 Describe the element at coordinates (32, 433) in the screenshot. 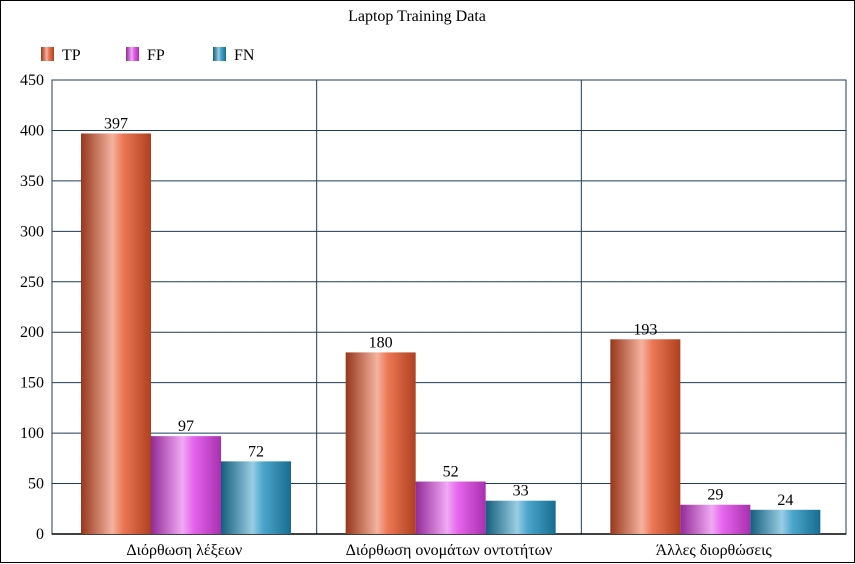

I see `y-tick-label: 100` at that location.